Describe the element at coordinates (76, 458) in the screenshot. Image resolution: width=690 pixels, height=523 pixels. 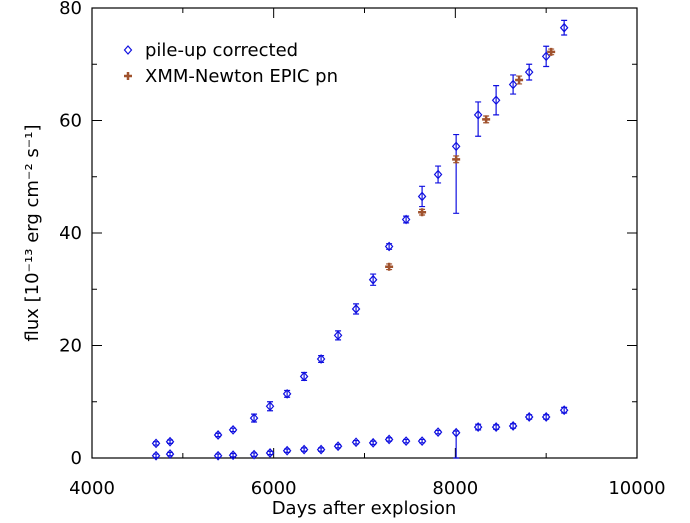
I see `y-tick-label: 0` at that location.